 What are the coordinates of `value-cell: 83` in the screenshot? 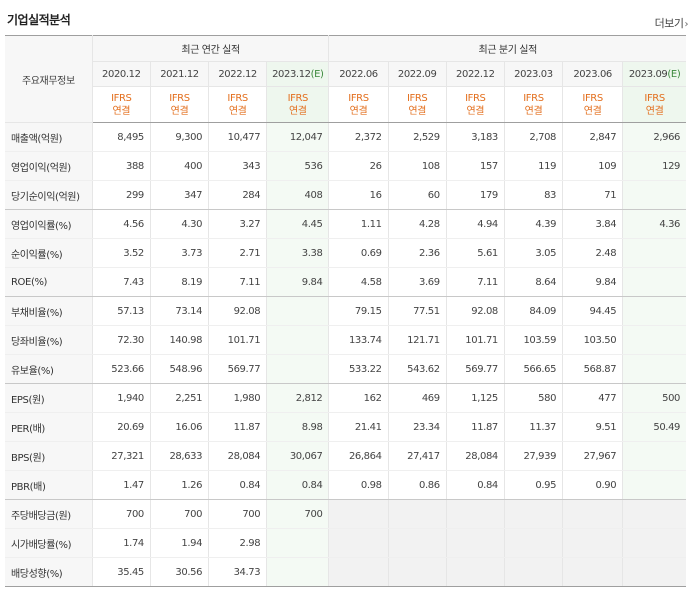 It's located at (534, 195).